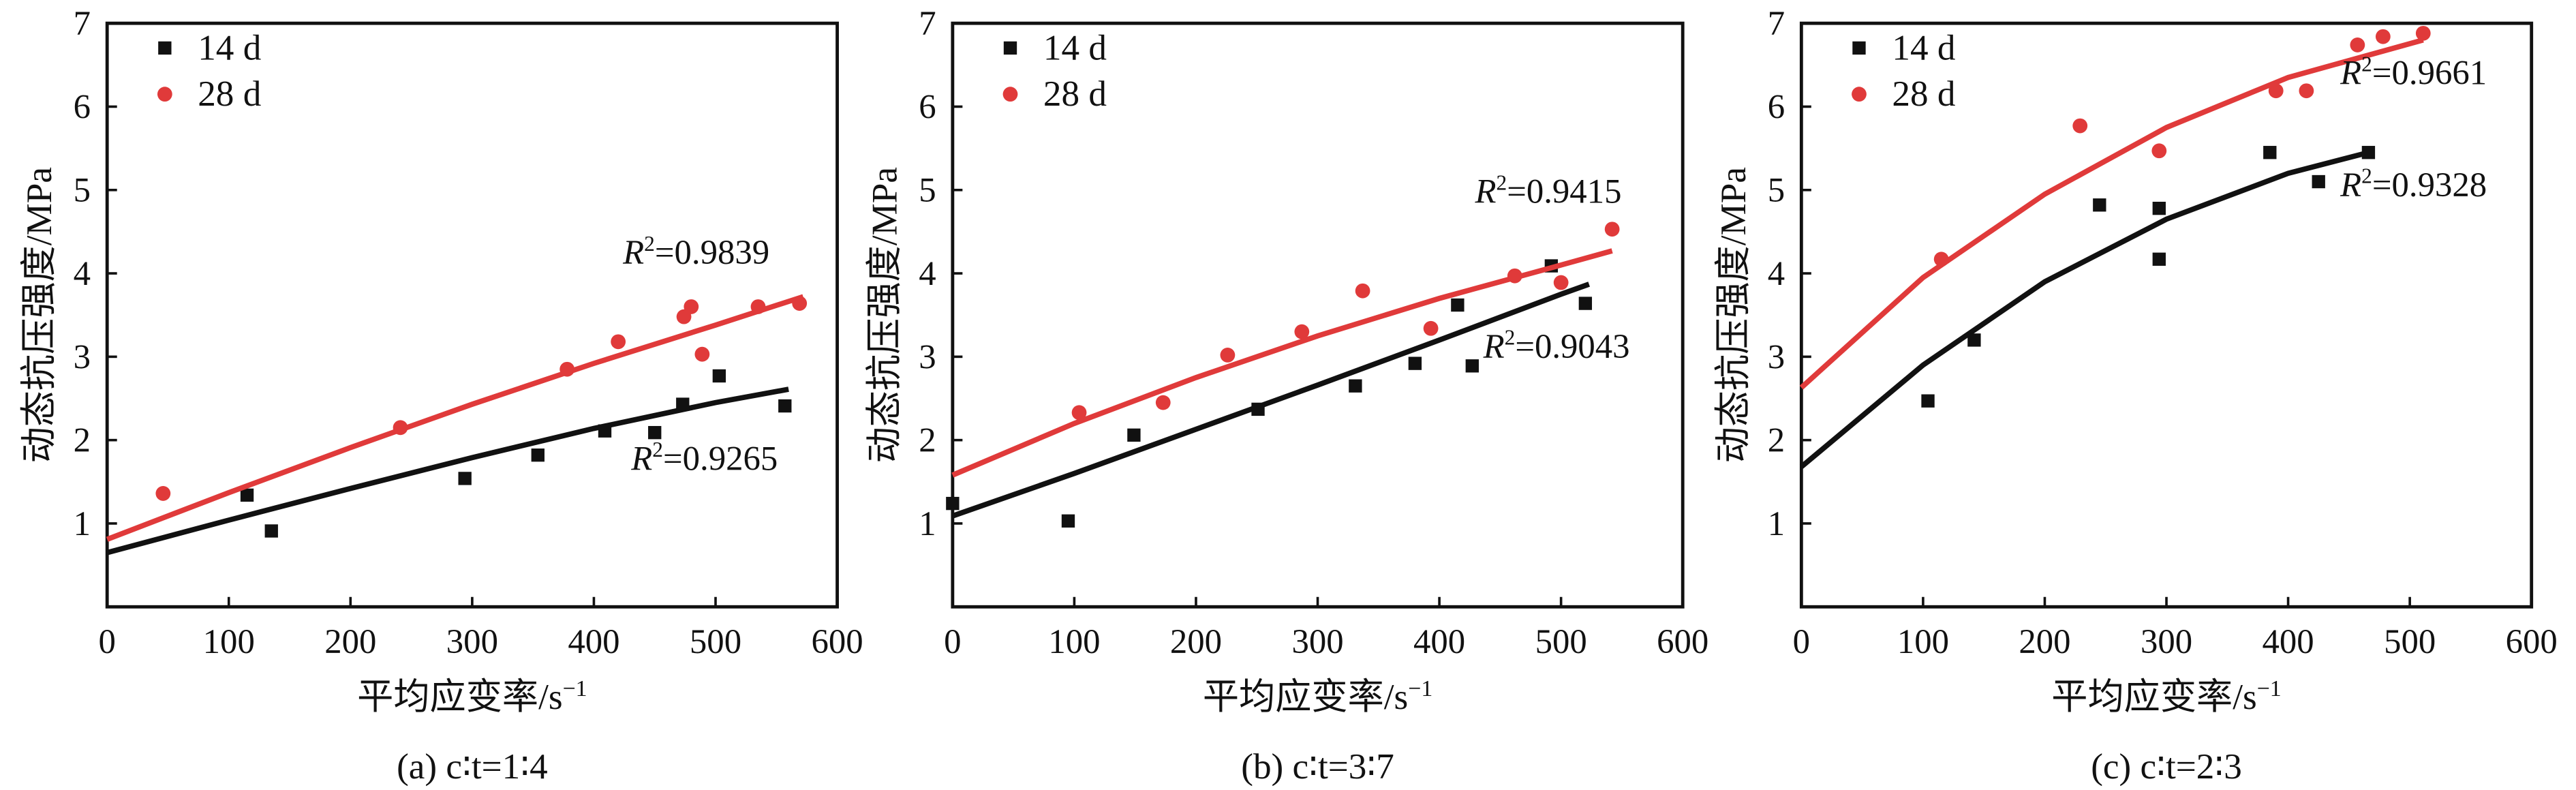 This screenshot has width=2576, height=790. I want to click on r2-annotation: R2=0.9839, so click(695, 251).